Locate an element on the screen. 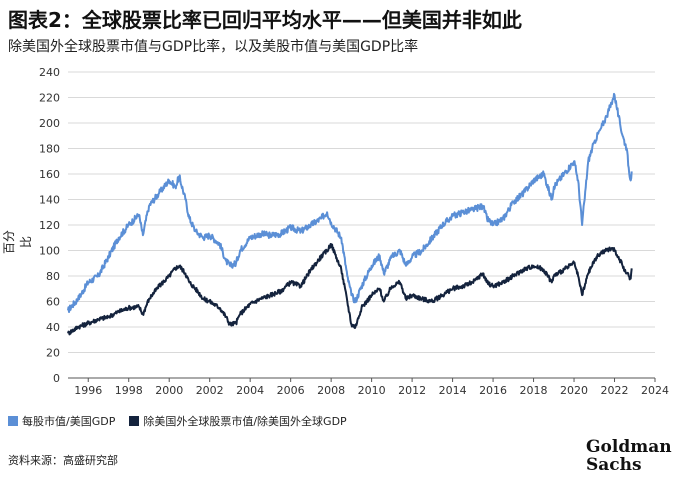 The height and width of the screenshot is (488, 683). x-tick-label: 1998 is located at coordinates (129, 390).